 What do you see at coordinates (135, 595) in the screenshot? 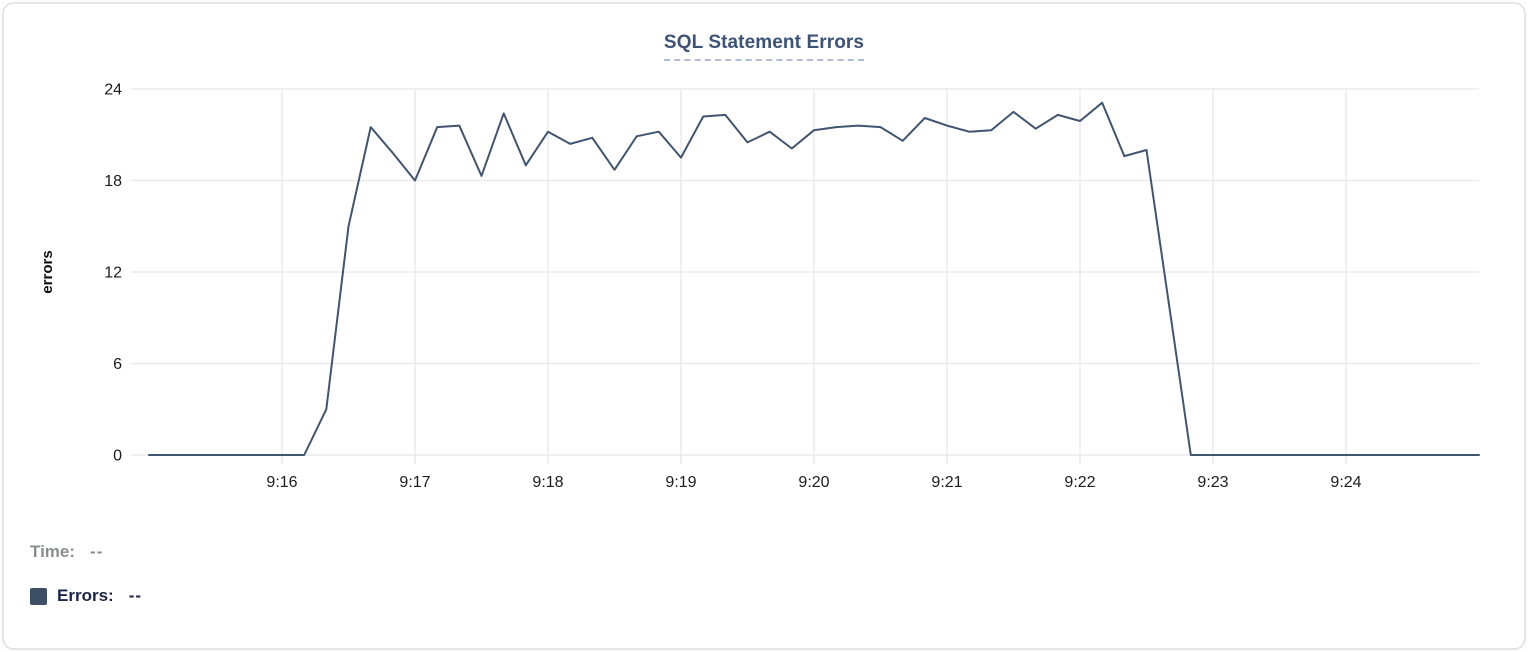
I see `legend-errors-value: --` at bounding box center [135, 595].